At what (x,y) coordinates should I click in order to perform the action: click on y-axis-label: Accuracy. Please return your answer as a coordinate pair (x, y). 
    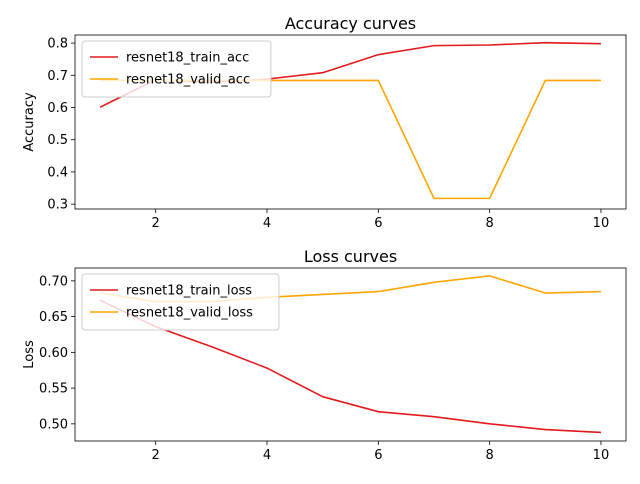
    Looking at the image, I should click on (29, 122).